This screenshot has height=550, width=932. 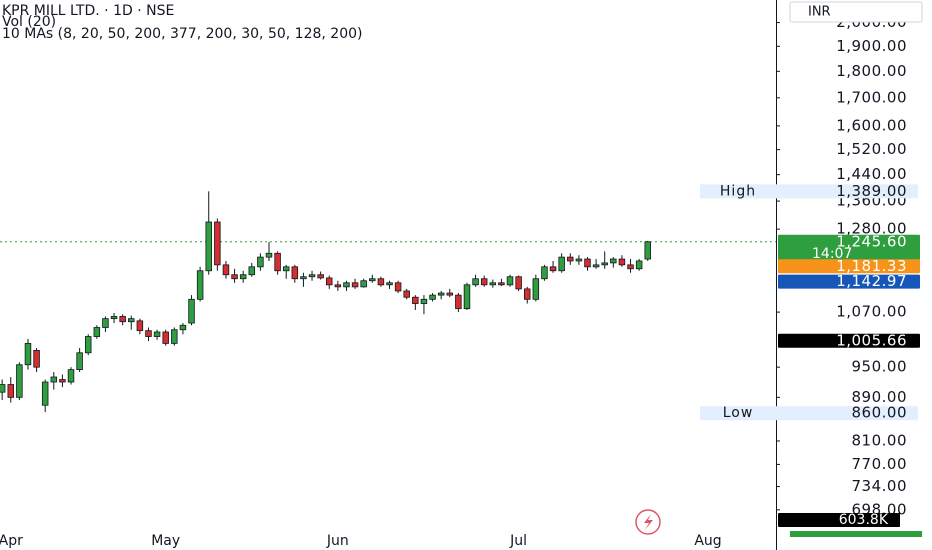 What do you see at coordinates (856, 534) in the screenshot?
I see `volume-badge-partial` at bounding box center [856, 534].